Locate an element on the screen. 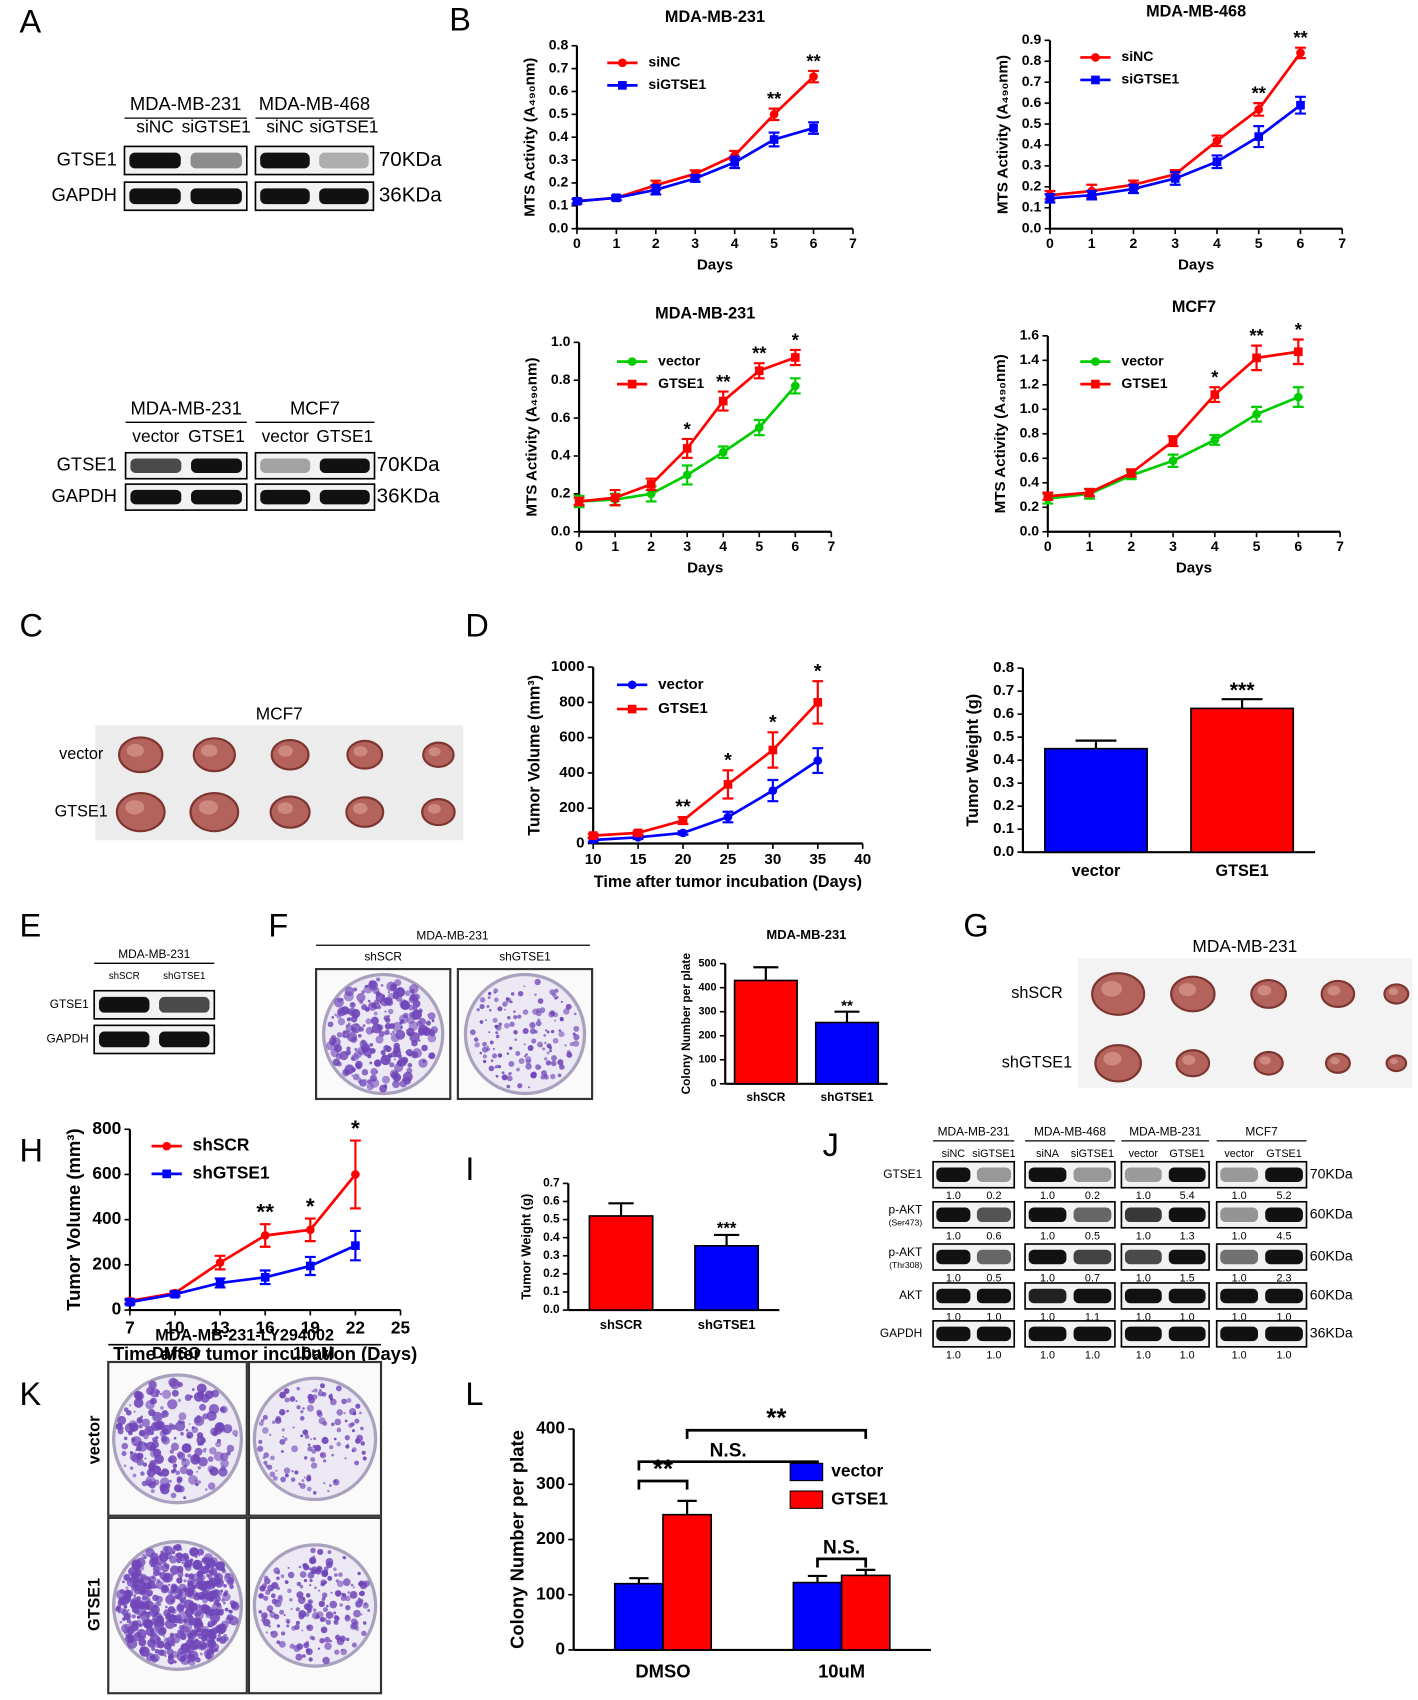  y-tick-label: 0.2 is located at coordinates (1030, 506).